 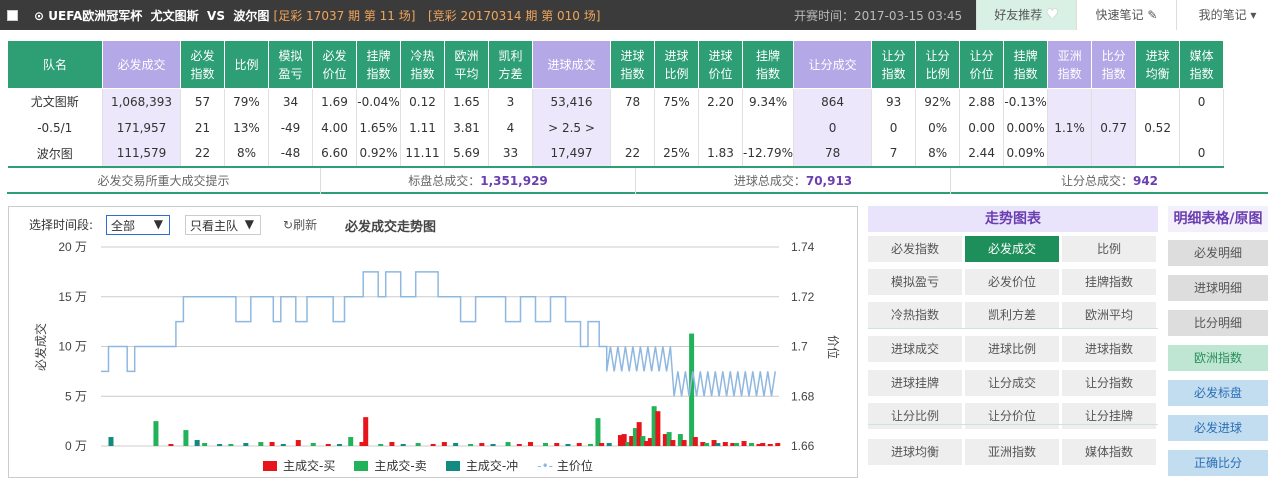 What do you see at coordinates (1227, 15) in the screenshot?
I see `my-notes-button: 我的笔记 ▾` at bounding box center [1227, 15].